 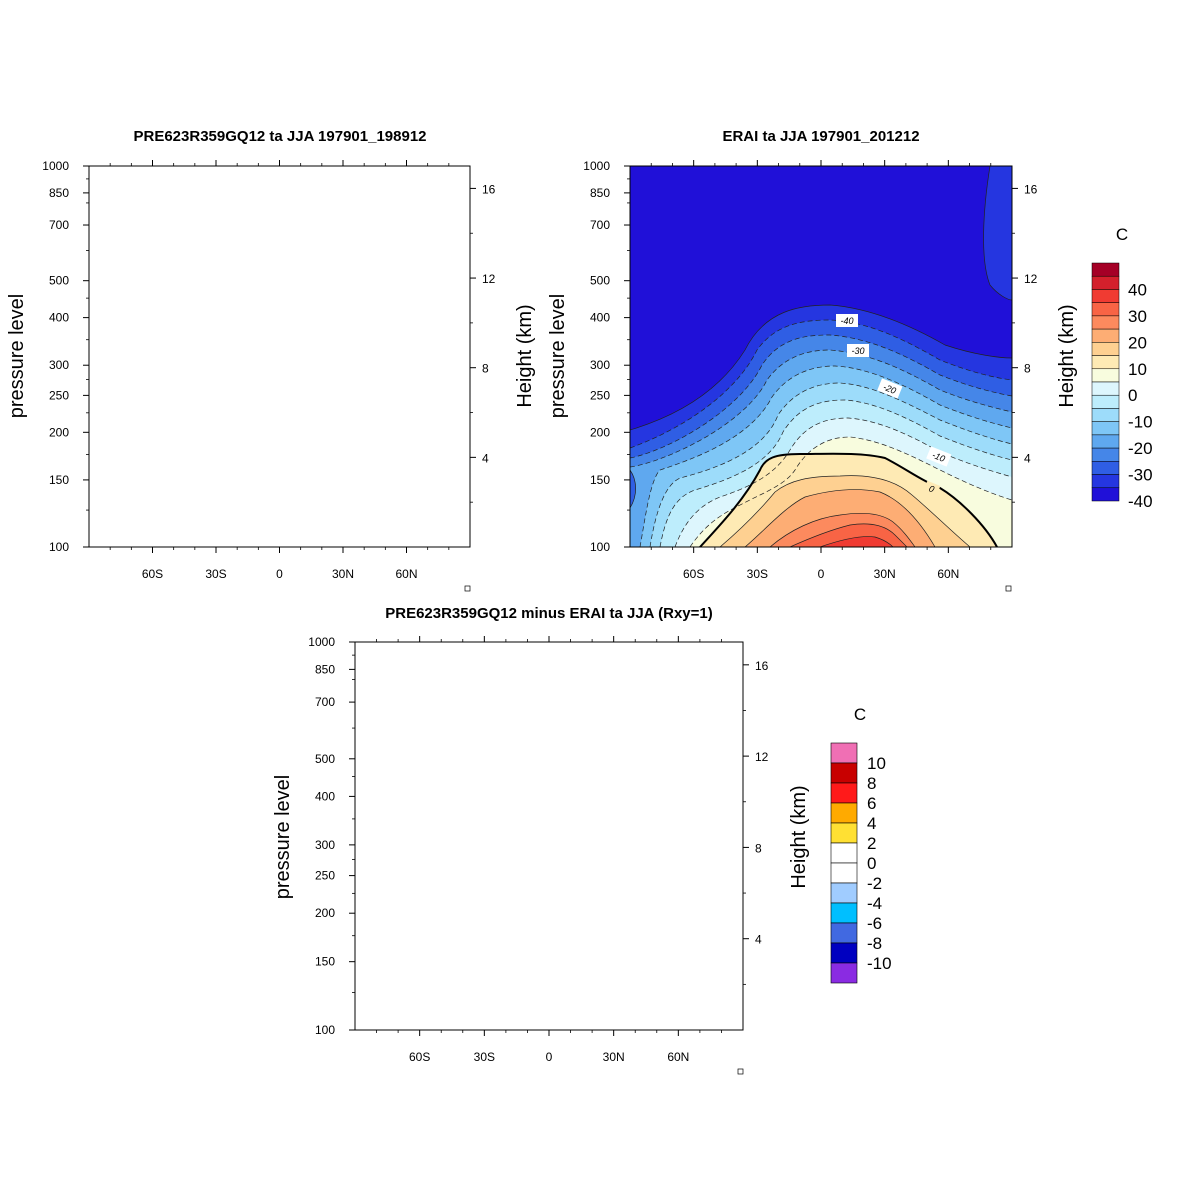 I want to click on colorbar-c-label: -6, so click(x=874, y=923).